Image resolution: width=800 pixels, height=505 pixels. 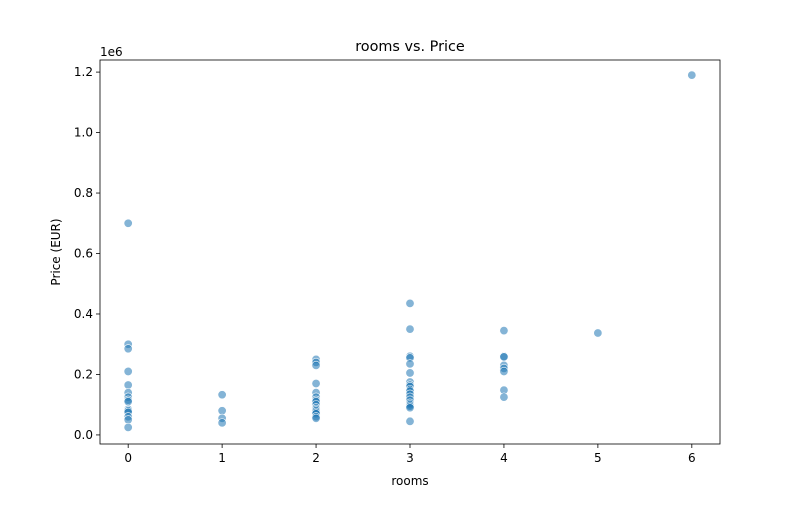 I want to click on x-tick-label: 2, so click(x=316, y=458).